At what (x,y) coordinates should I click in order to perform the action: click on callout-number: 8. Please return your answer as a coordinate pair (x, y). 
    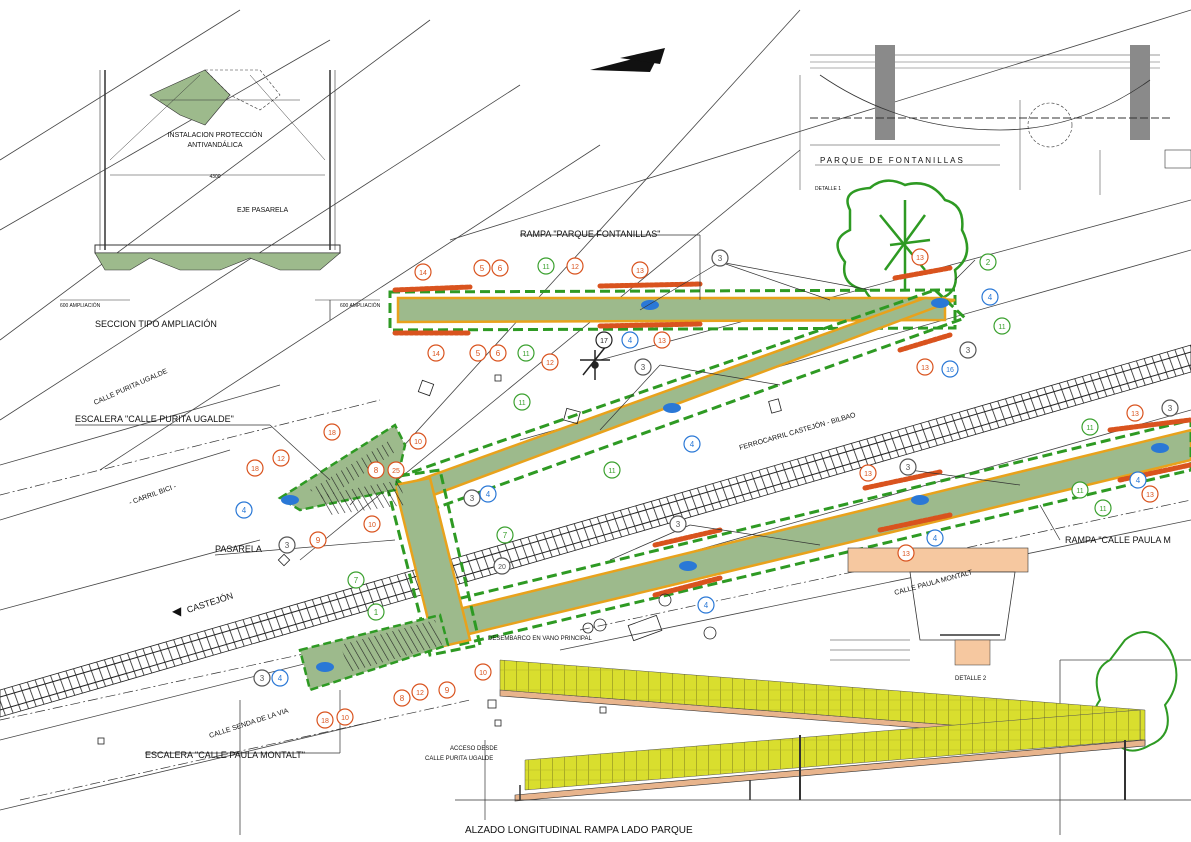
    Looking at the image, I should click on (376, 470).